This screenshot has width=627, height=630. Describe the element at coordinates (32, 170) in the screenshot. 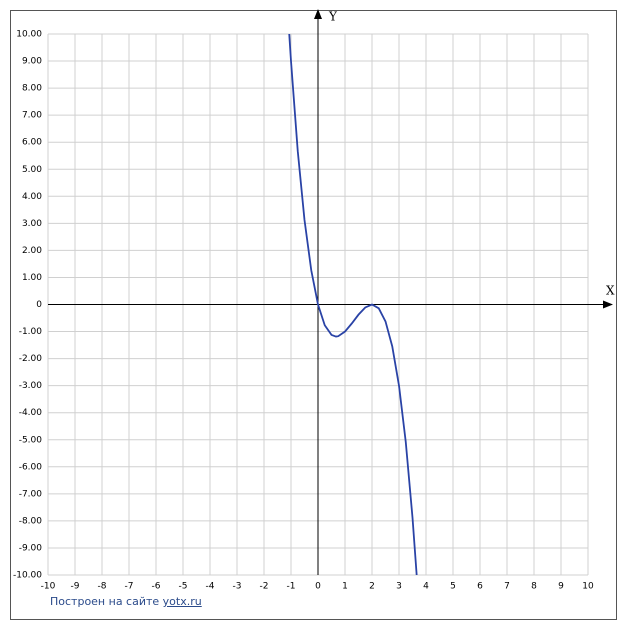

I see `y-tick-label: 5.00` at that location.